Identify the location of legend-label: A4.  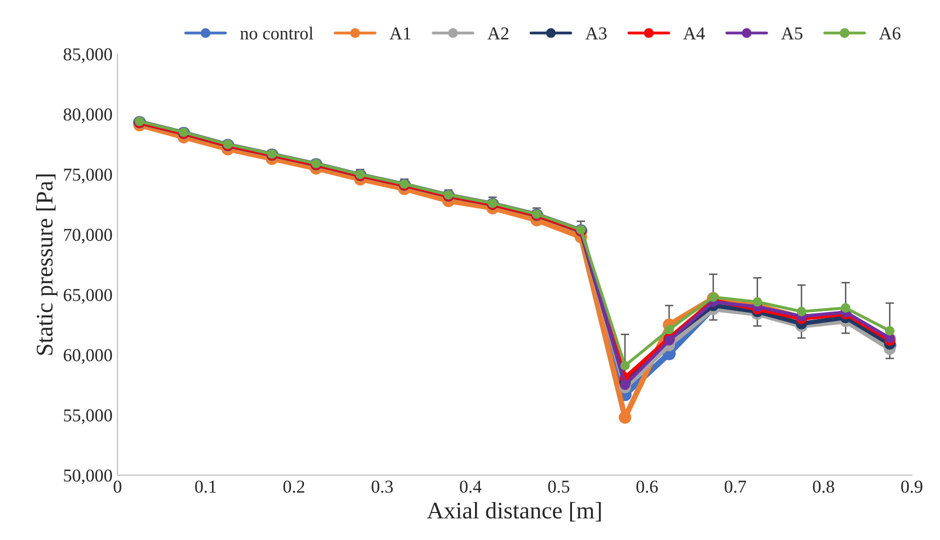
(694, 33).